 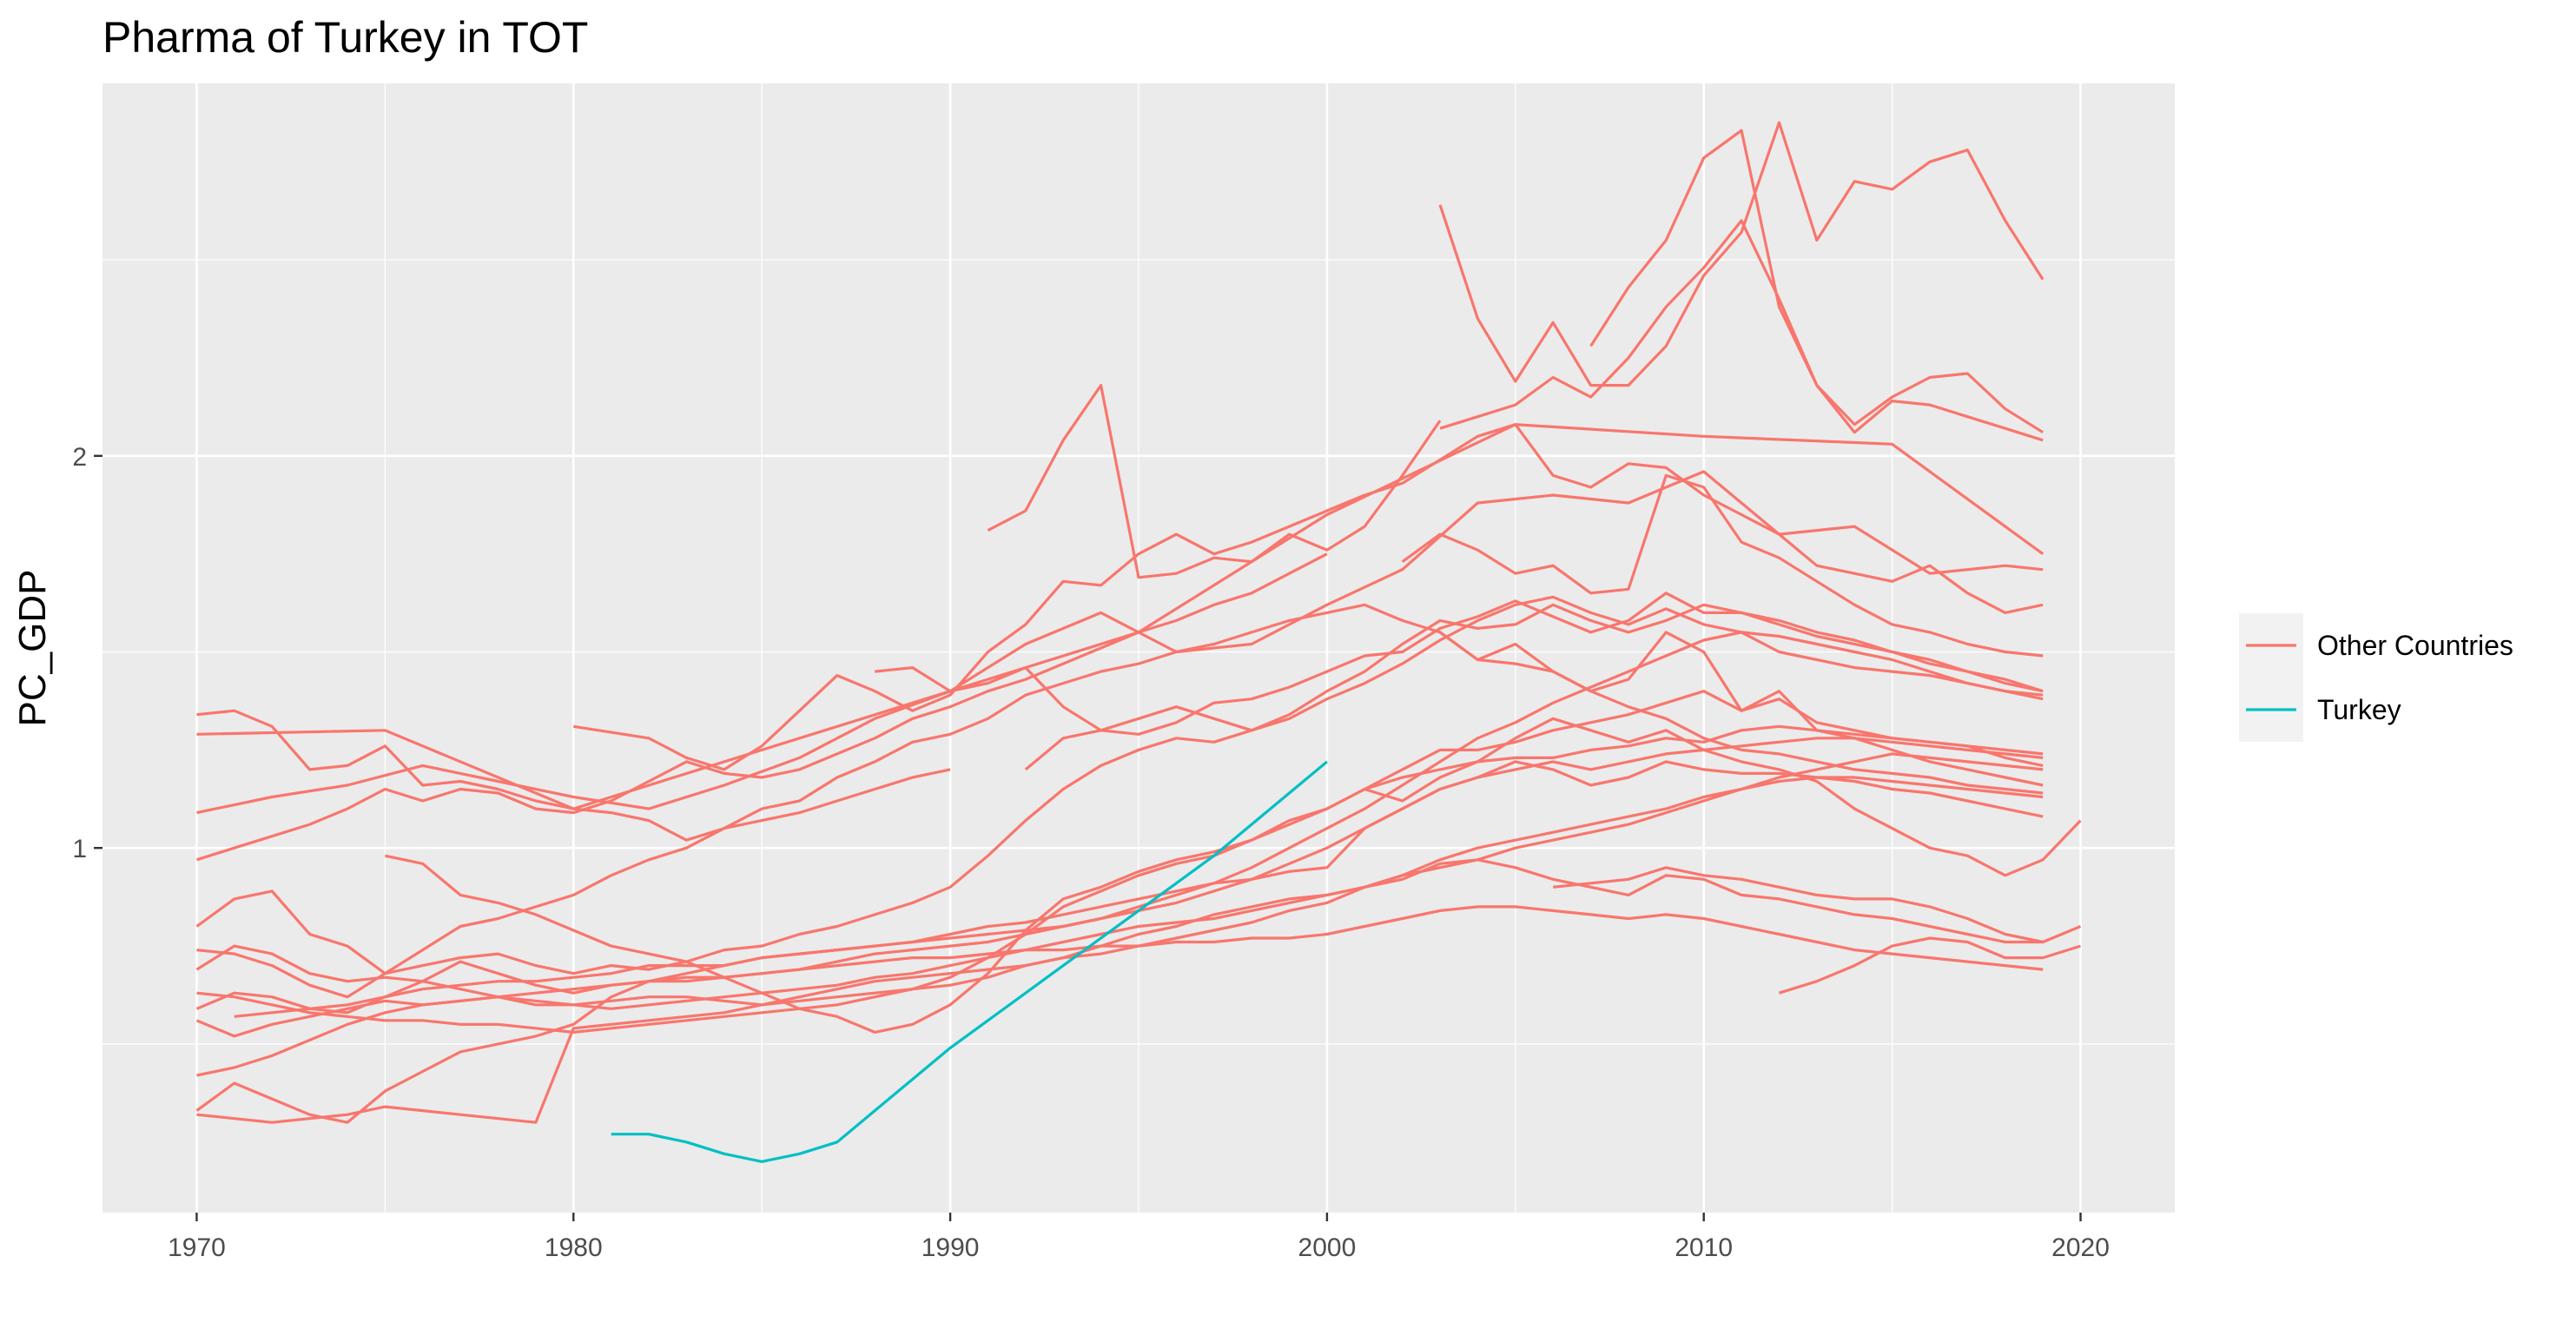 What do you see at coordinates (79, 849) in the screenshot?
I see `y-tick-label: 1` at bounding box center [79, 849].